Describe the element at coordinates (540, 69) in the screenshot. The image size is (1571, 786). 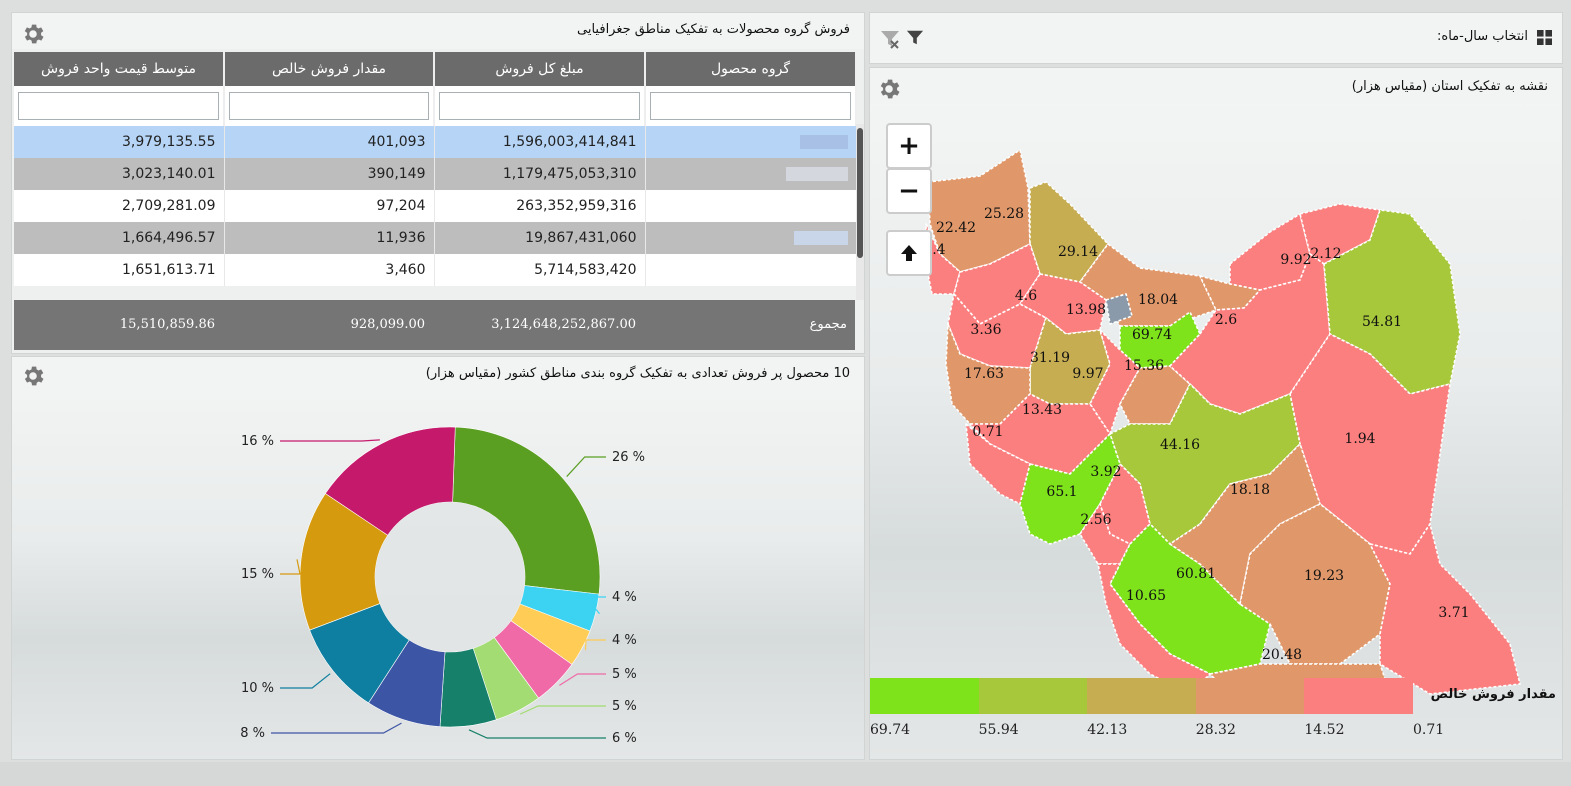
I see `col-total-amount: مبلغ کل فروش` at that location.